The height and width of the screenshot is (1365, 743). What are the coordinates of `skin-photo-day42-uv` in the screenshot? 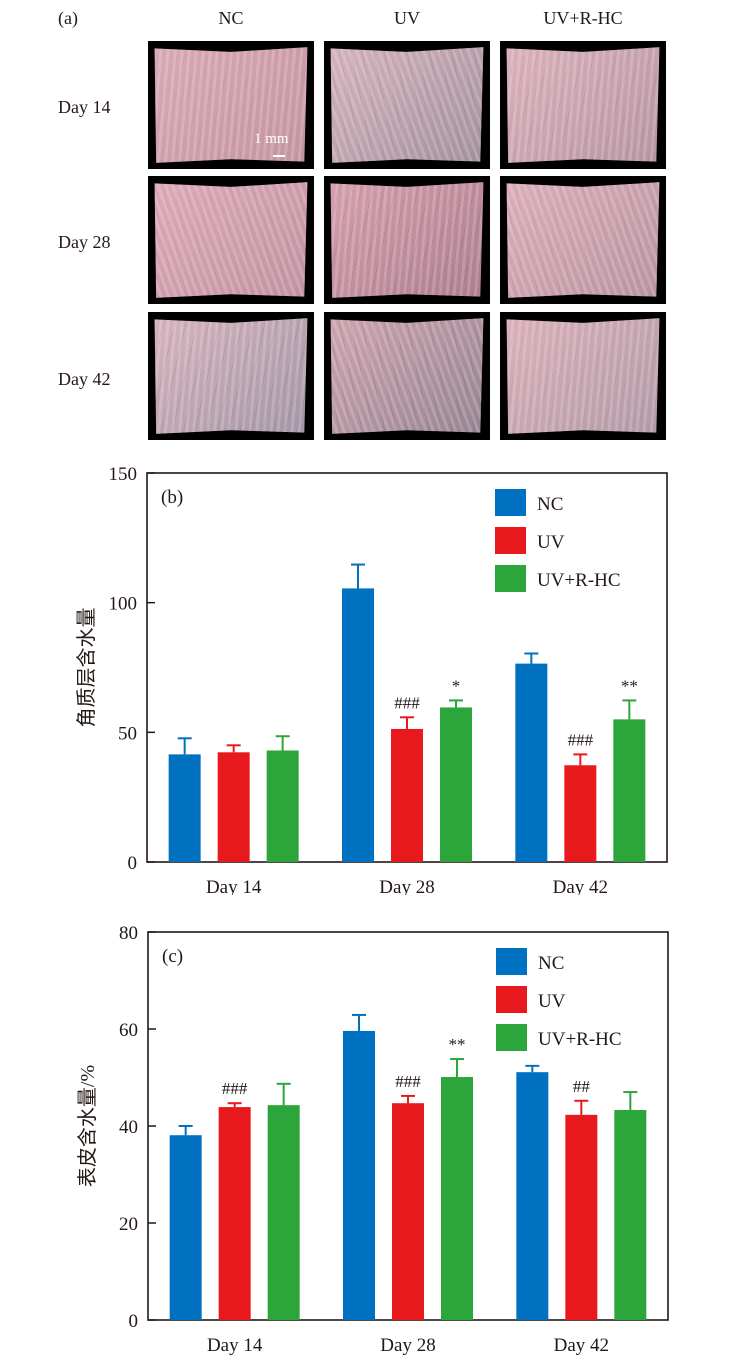 It's located at (407, 376).